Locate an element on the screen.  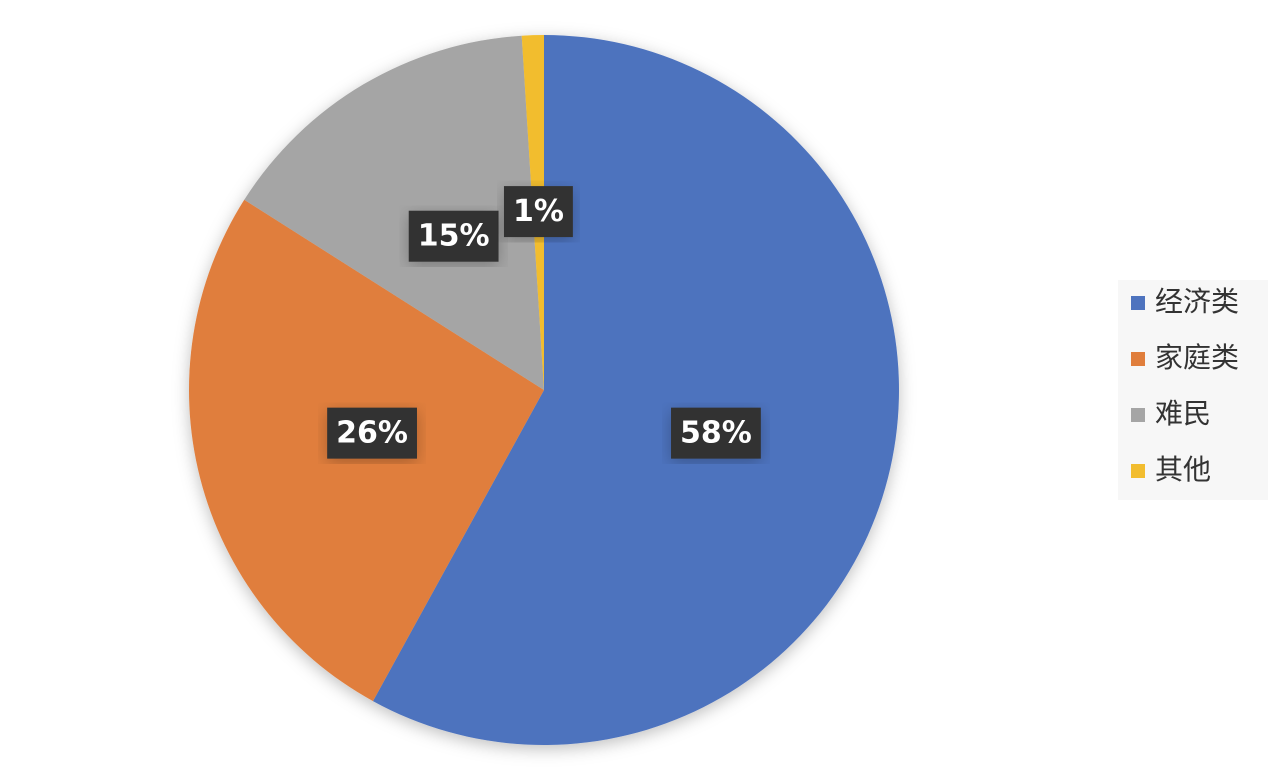
data-label: 15% is located at coordinates (454, 236).